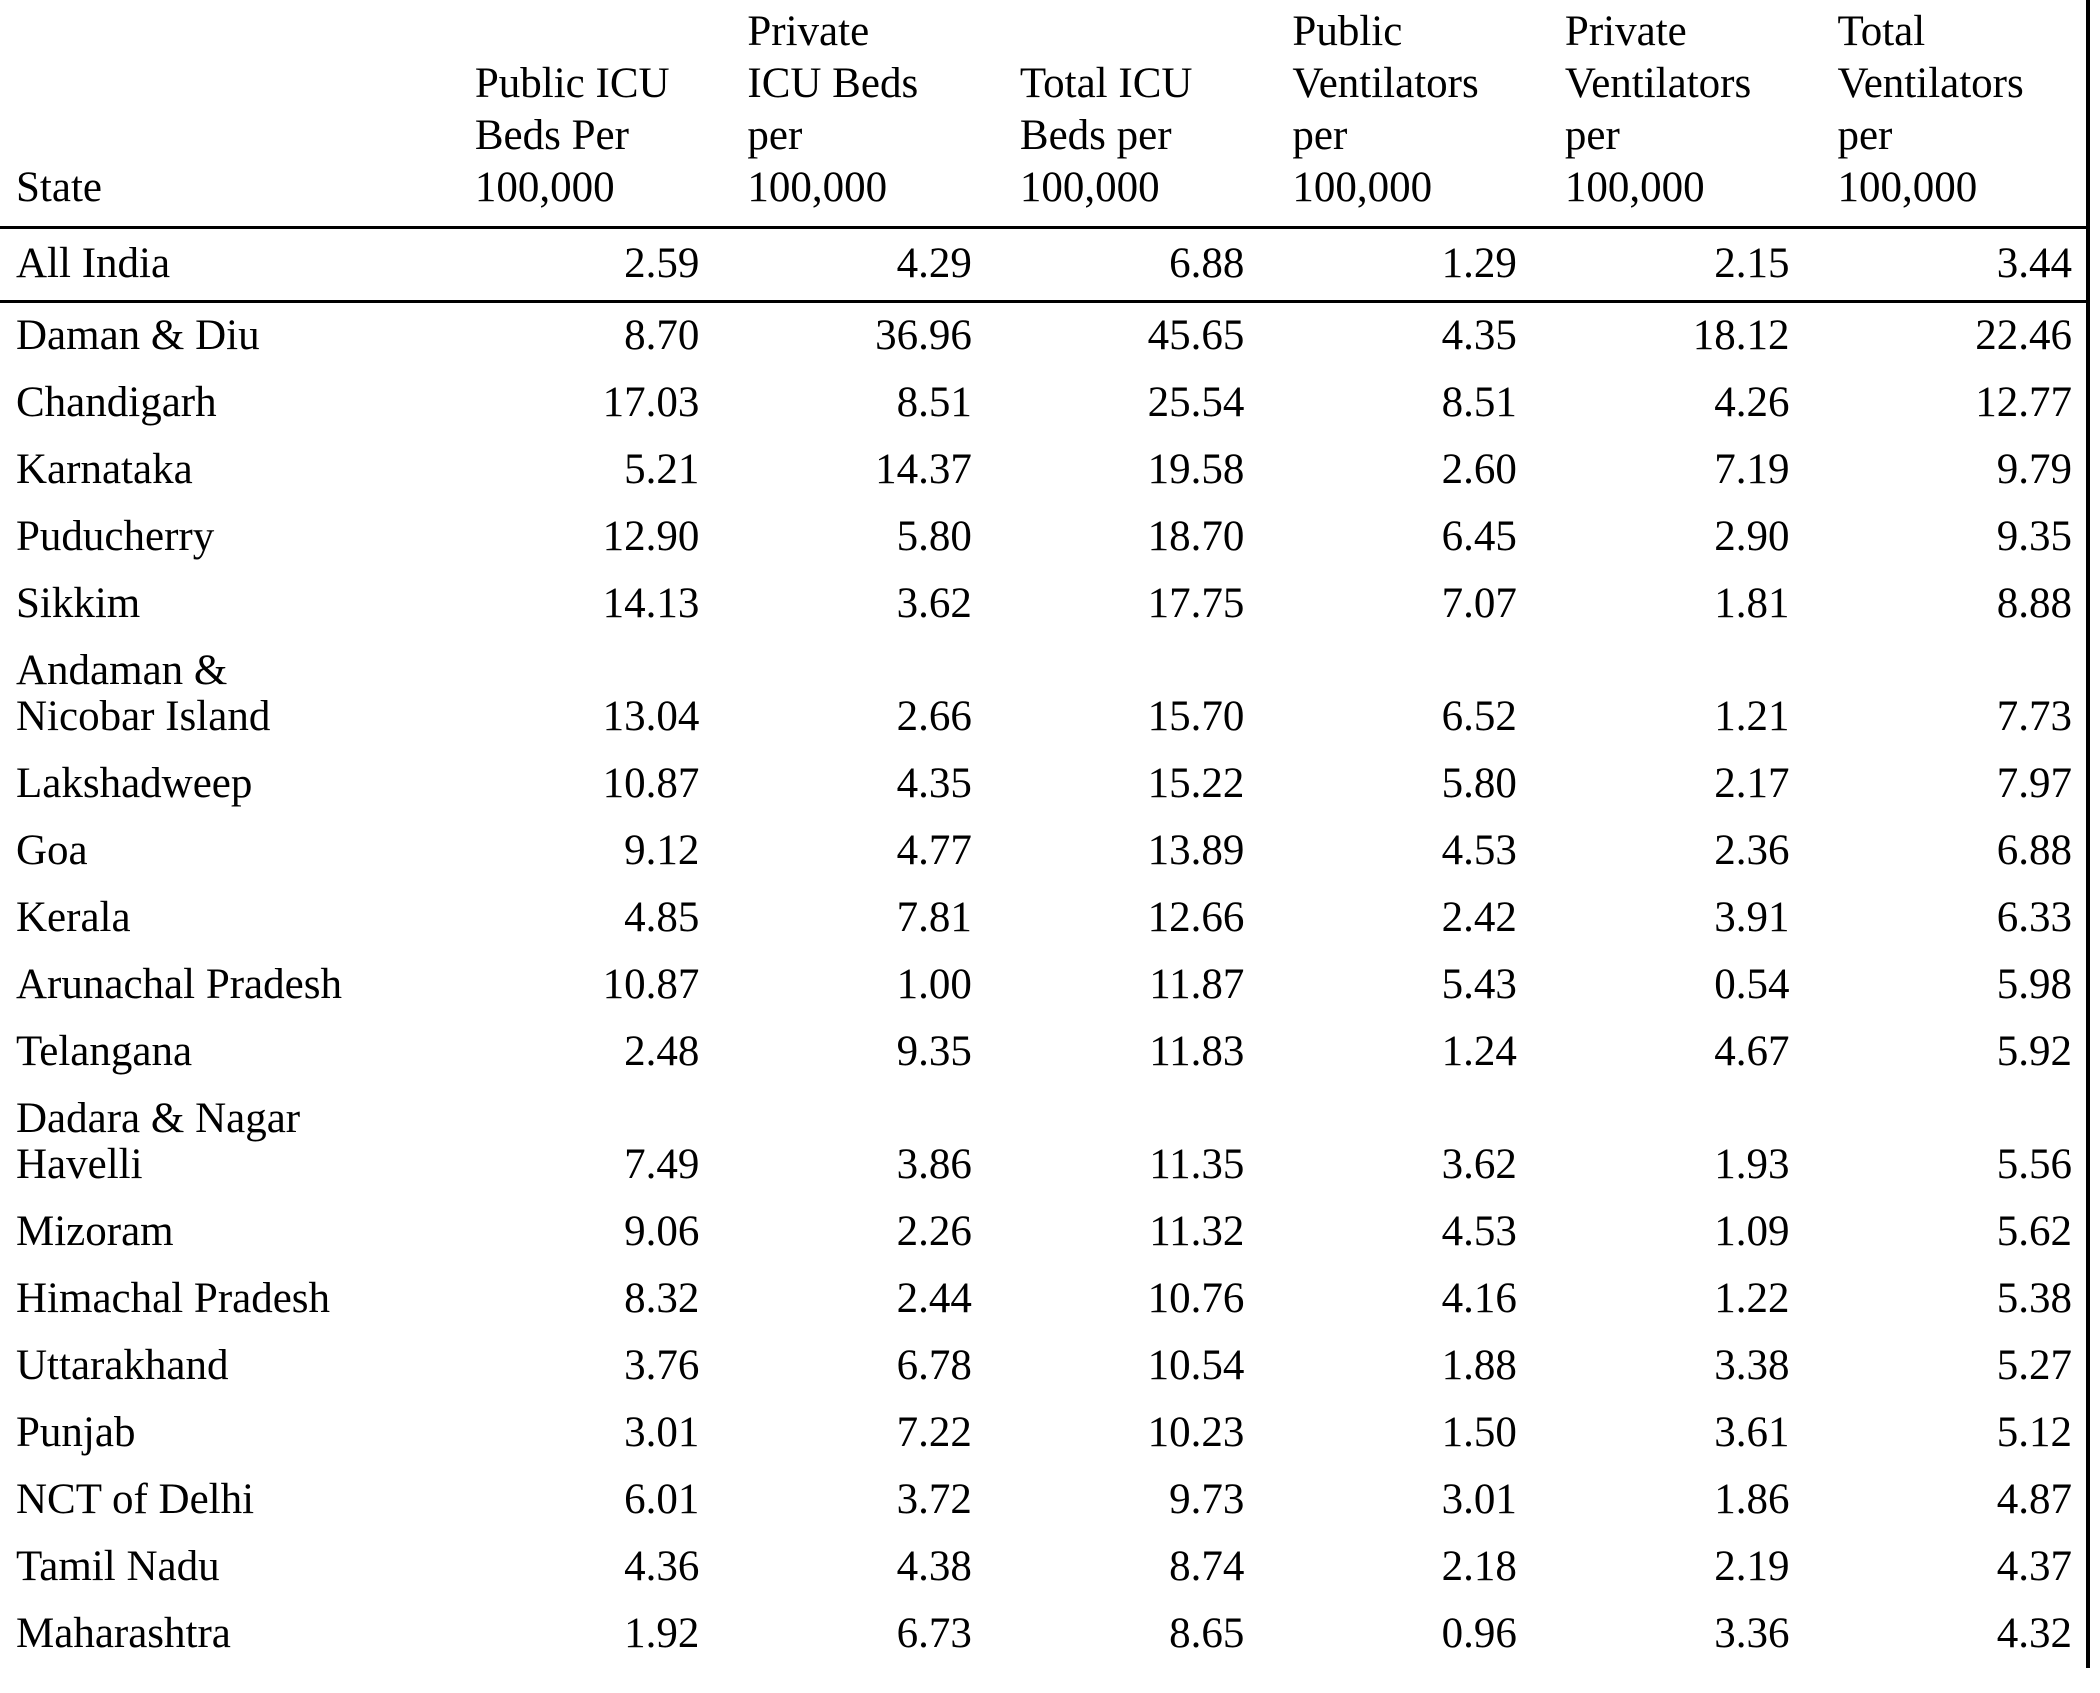 The image size is (2100, 1693). What do you see at coordinates (104, 469) in the screenshot?
I see `state-cell: Karnataka` at bounding box center [104, 469].